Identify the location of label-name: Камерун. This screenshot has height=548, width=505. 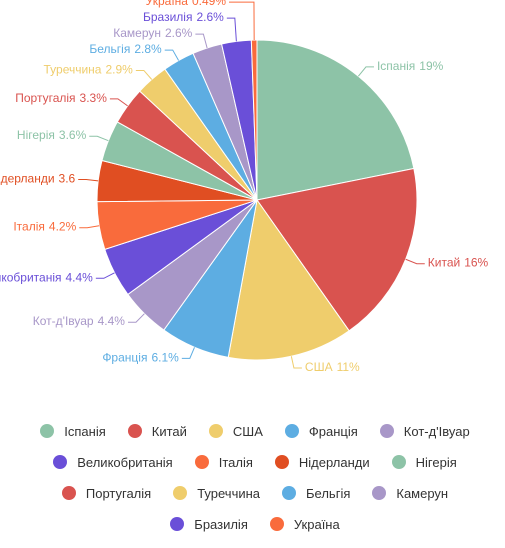
(137, 33).